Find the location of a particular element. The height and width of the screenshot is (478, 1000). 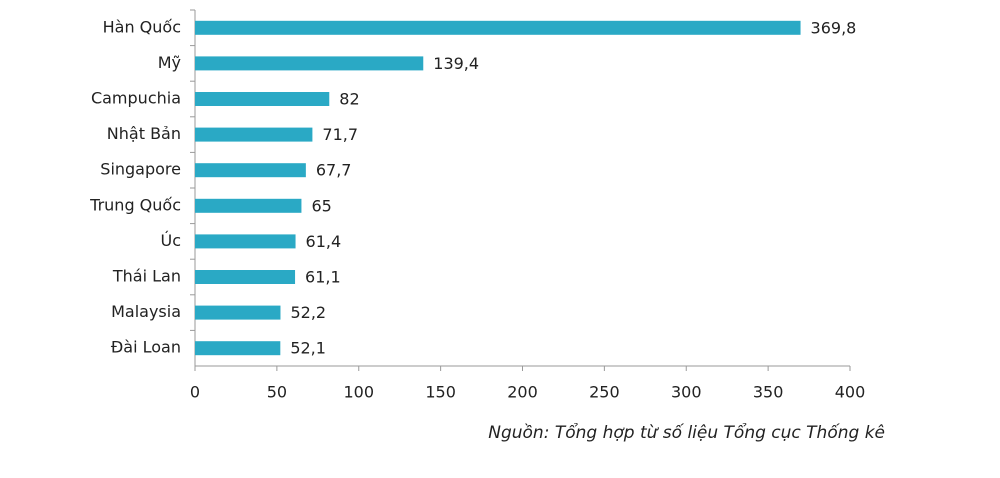

x-tick-label: 100 is located at coordinates (358, 392).